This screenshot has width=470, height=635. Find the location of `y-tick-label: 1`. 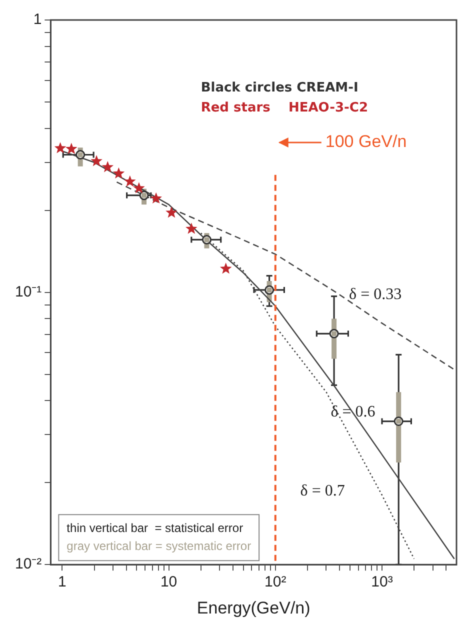

y-tick-label: 1 is located at coordinates (37, 19).